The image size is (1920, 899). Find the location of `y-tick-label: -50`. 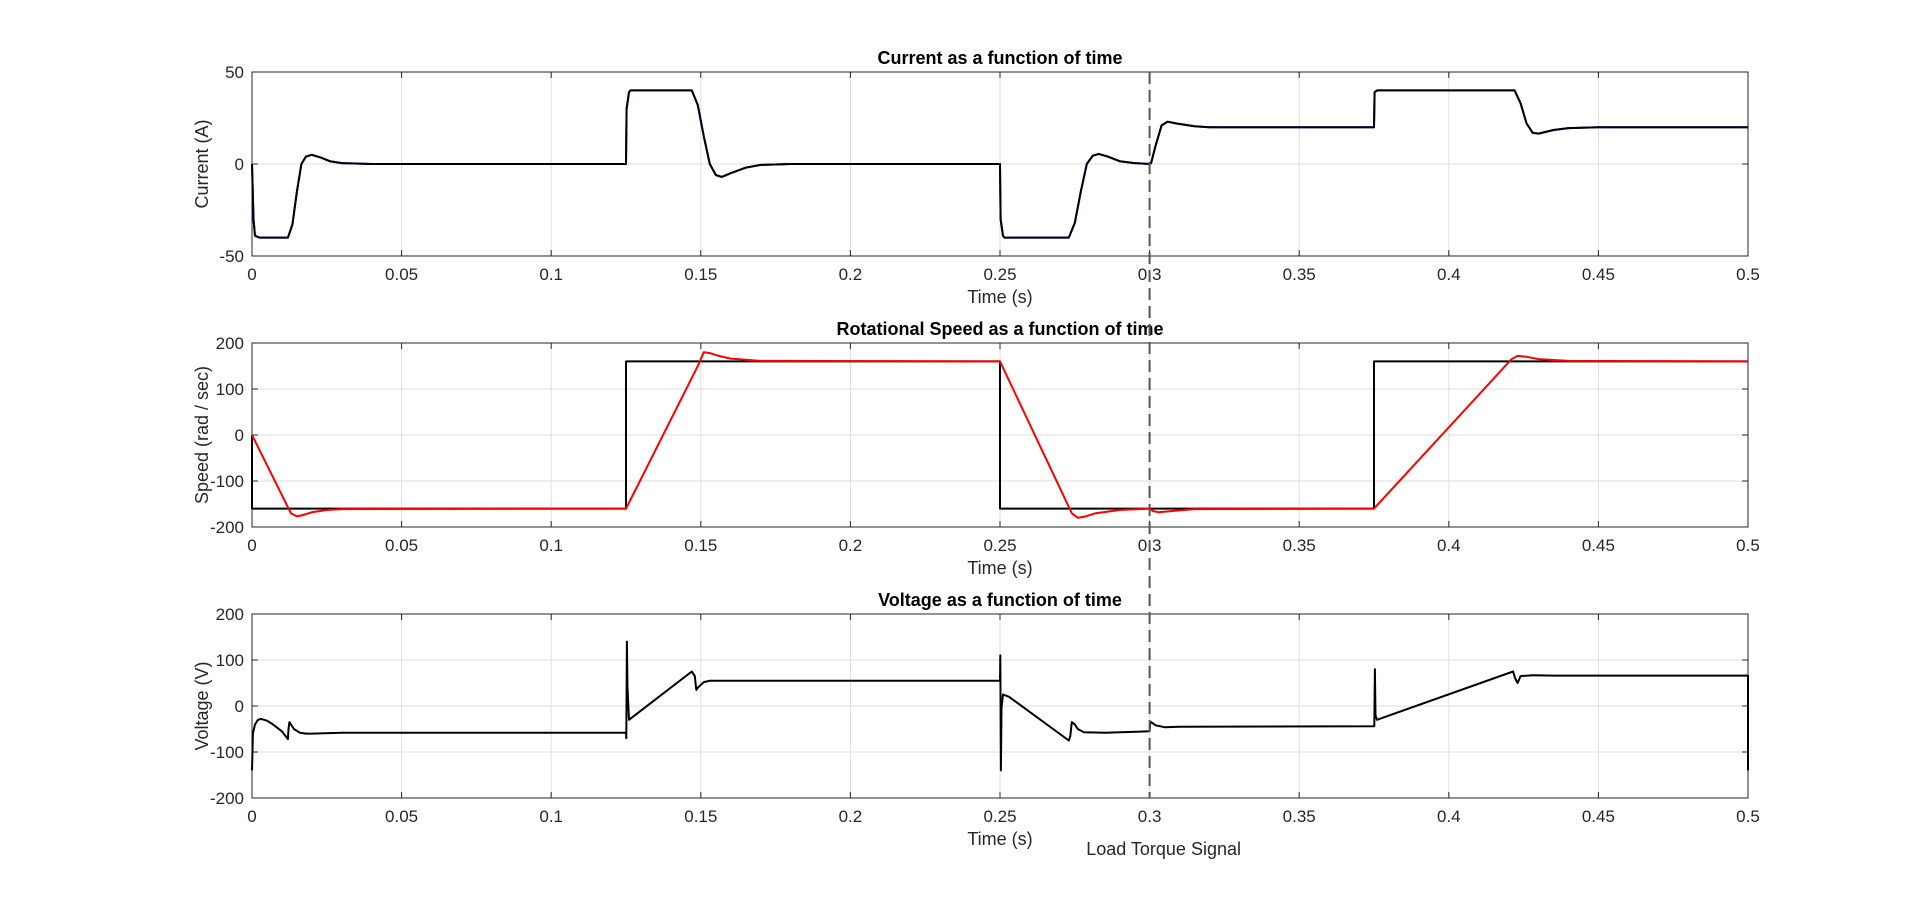

y-tick-label: -50 is located at coordinates (231, 256).